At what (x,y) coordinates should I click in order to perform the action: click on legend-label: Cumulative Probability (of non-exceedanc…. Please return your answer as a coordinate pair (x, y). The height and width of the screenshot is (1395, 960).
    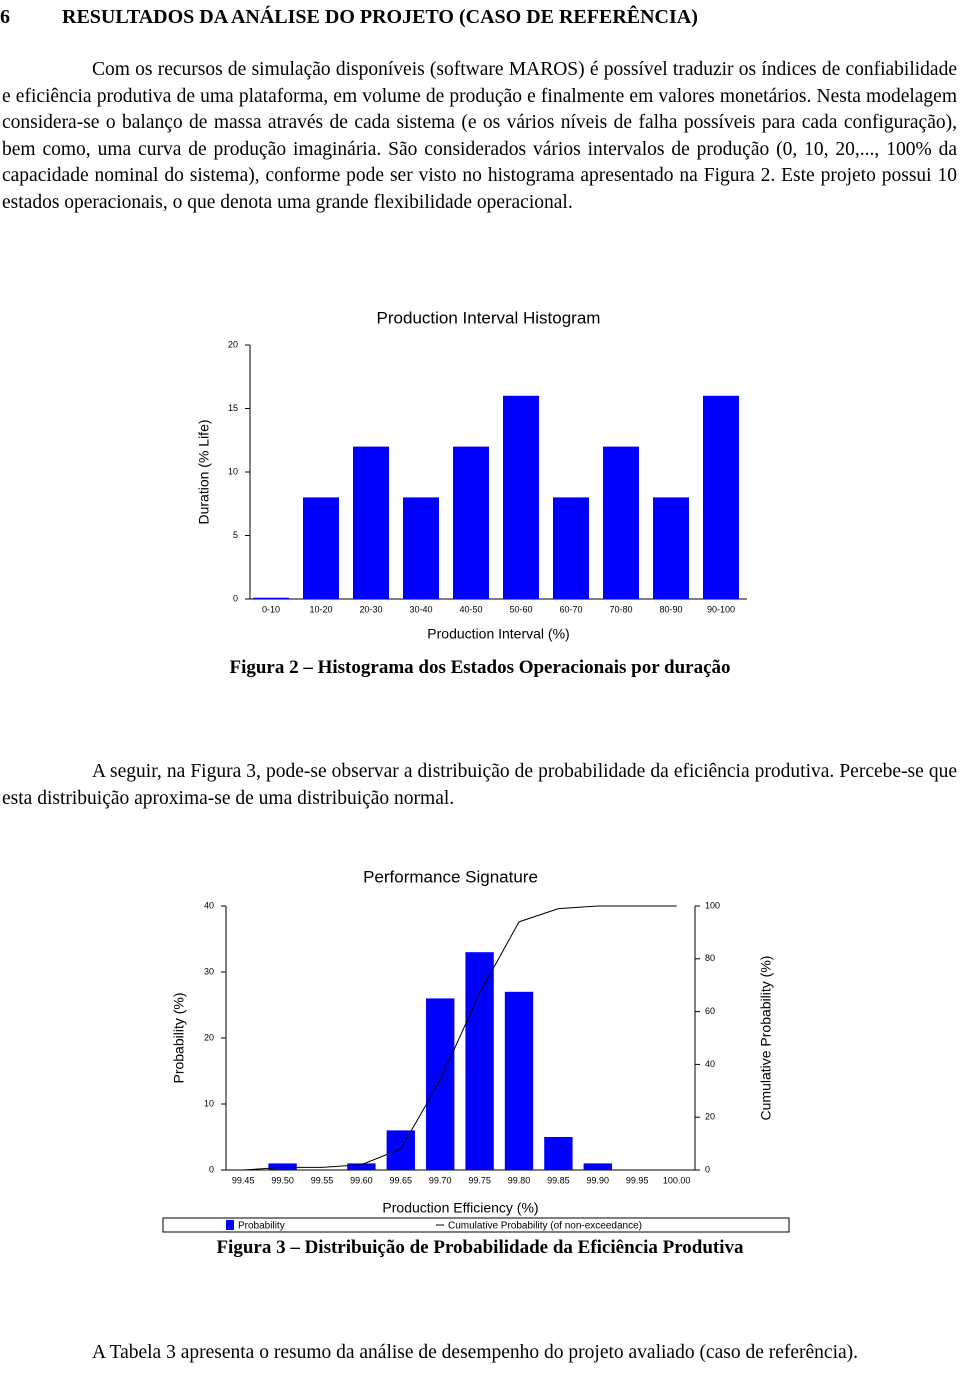
    Looking at the image, I should click on (545, 1226).